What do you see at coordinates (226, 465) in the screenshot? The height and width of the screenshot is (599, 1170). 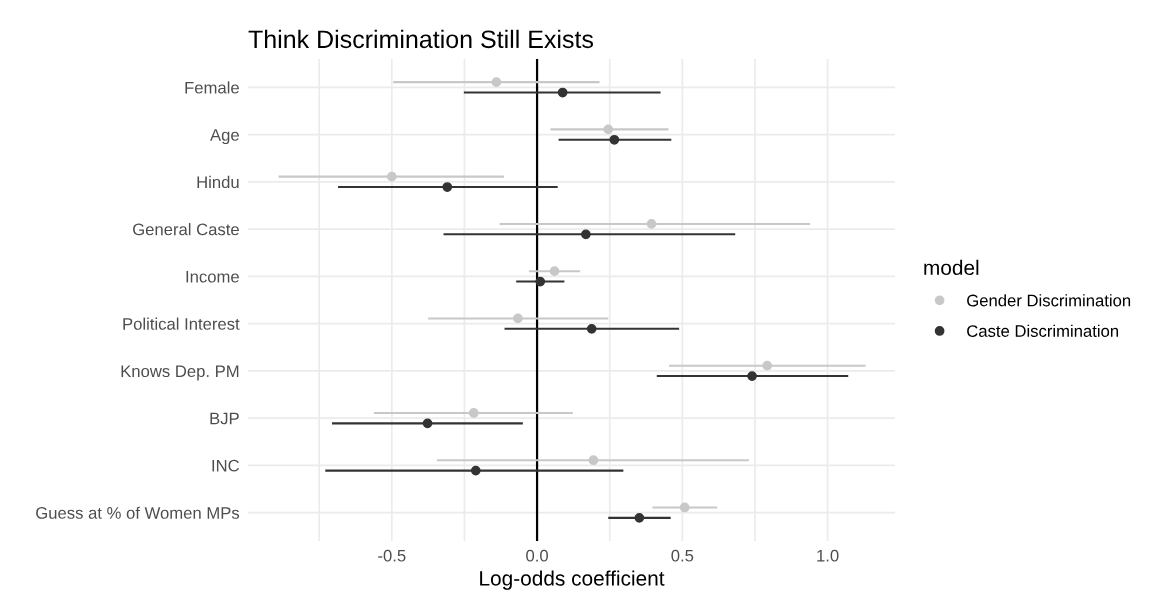 I see `y-tick-label: INC` at bounding box center [226, 465].